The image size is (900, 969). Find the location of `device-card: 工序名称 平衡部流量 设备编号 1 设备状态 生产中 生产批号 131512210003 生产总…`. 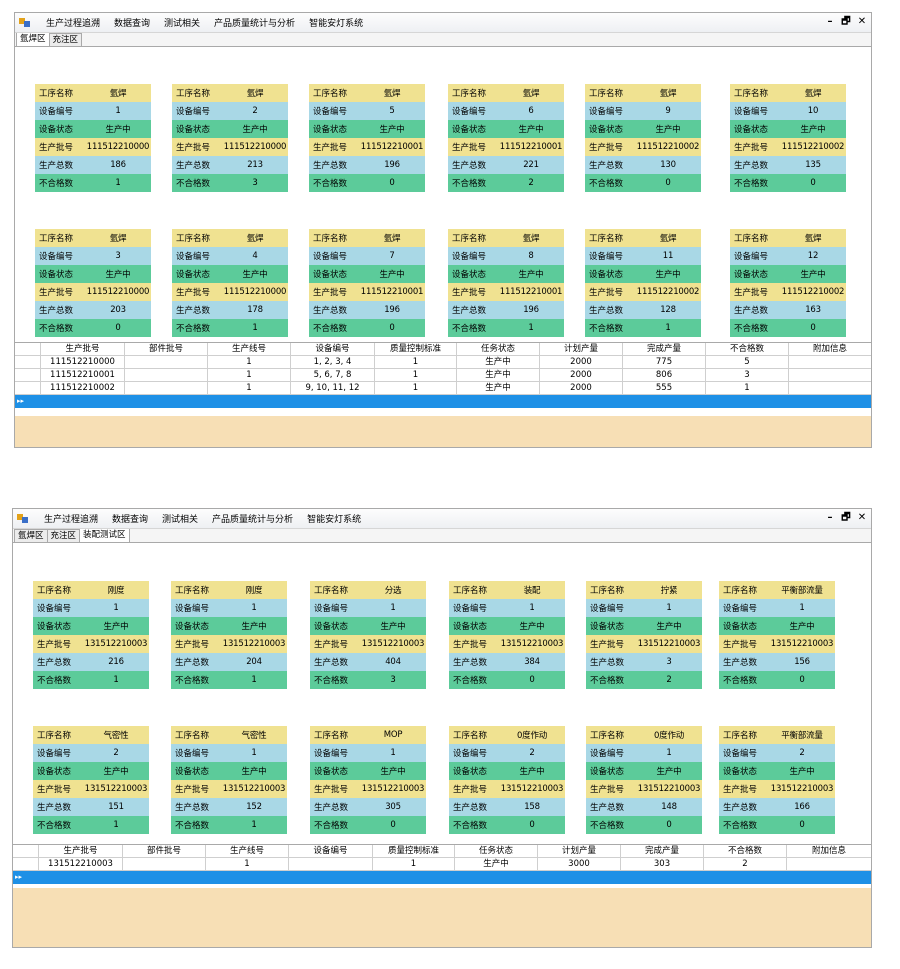

device-card: 工序名称 平衡部流量 设备编号 1 设备状态 生产中 生产批号 131512210003 生产总… is located at coordinates (777, 635).